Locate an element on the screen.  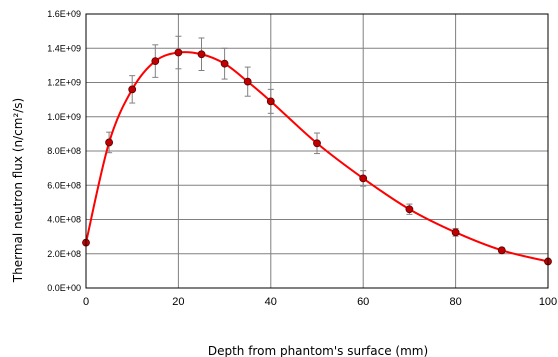
x-tick-label: 100 is located at coordinates (548, 302).